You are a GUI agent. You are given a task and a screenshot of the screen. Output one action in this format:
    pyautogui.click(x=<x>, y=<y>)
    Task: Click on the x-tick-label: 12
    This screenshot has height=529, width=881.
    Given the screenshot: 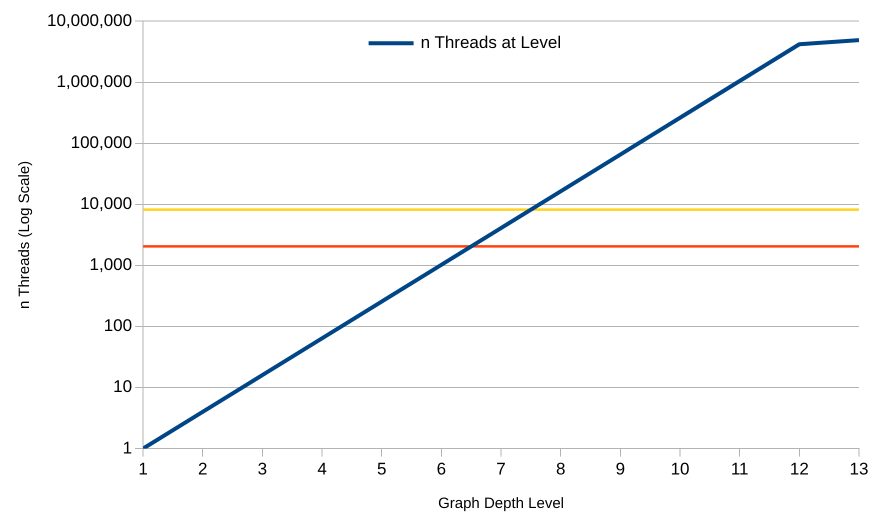 What is the action you would take?
    pyautogui.click(x=799, y=468)
    